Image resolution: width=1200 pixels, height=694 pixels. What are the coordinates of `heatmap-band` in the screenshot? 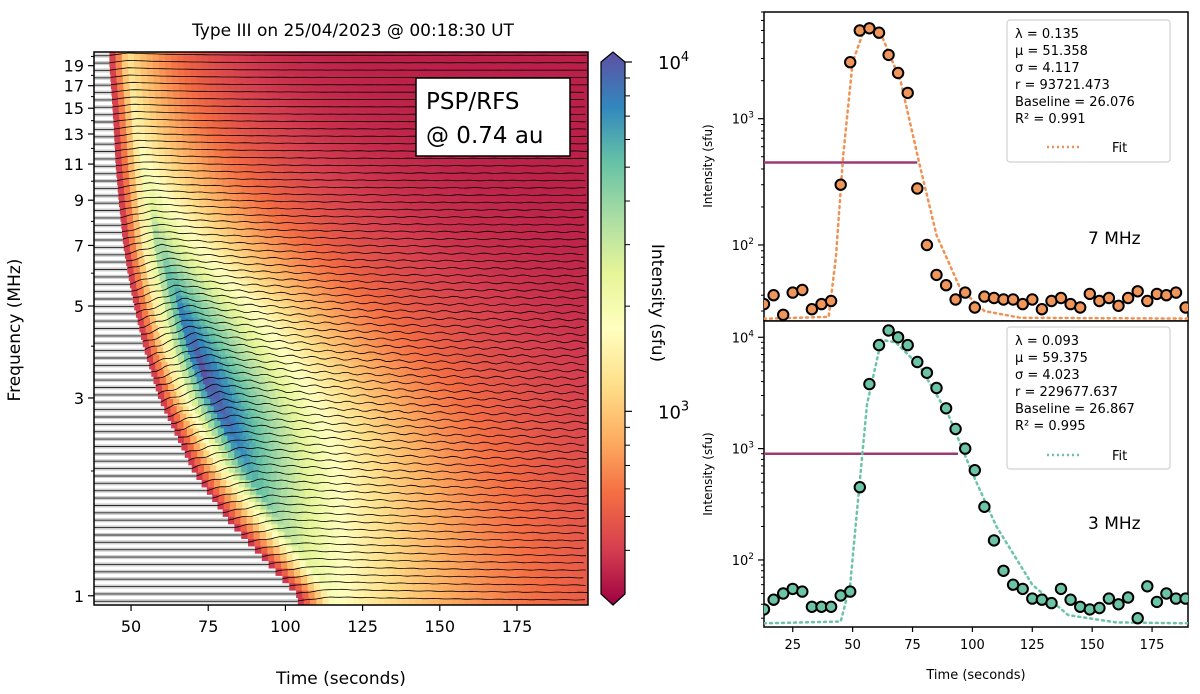 It's located at (397, 490).